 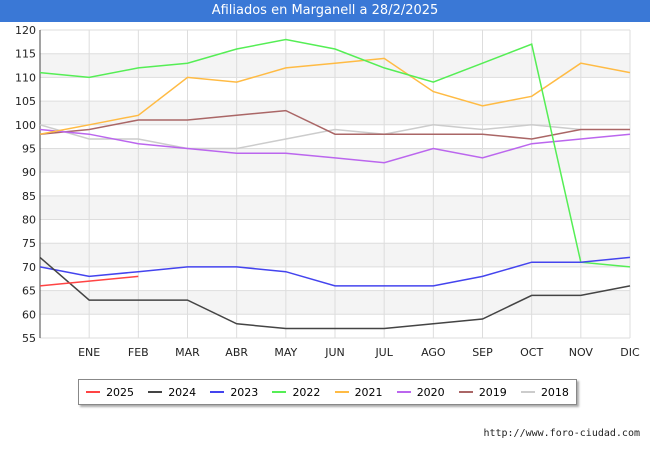 What do you see at coordinates (325, 11) in the screenshot?
I see `chart-title: Afiliados en Marganell a 28/2/2025` at bounding box center [325, 11].